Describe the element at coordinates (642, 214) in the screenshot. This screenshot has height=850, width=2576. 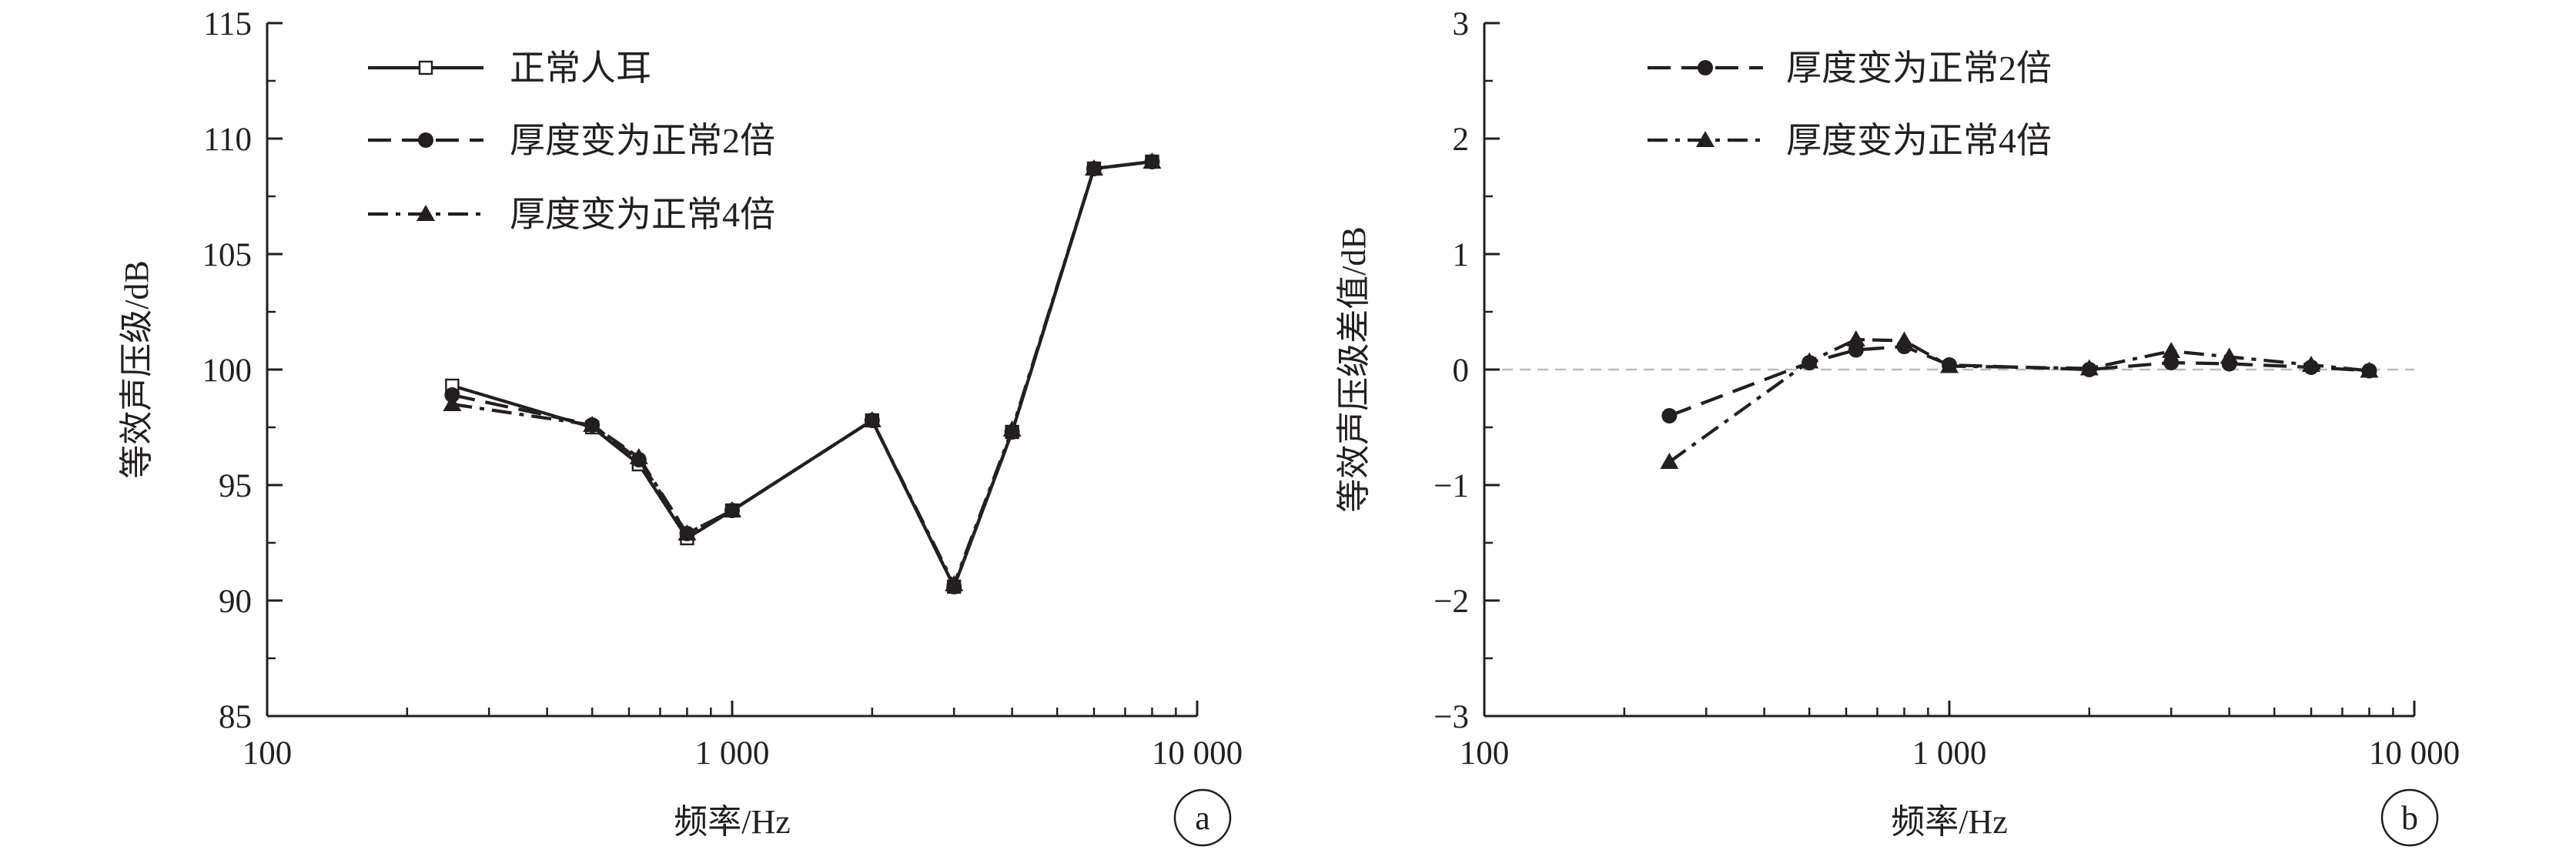
I see `legend-label-3: 厚度变为正常4倍` at that location.